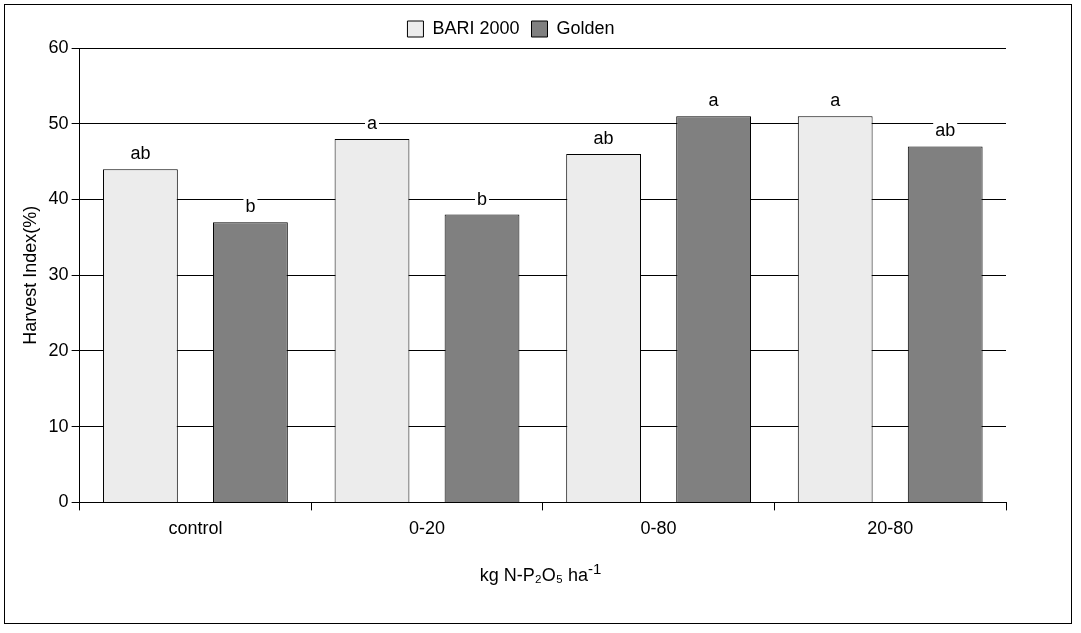  What do you see at coordinates (658, 528) in the screenshot?
I see `x-tick-label: 0-80` at bounding box center [658, 528].